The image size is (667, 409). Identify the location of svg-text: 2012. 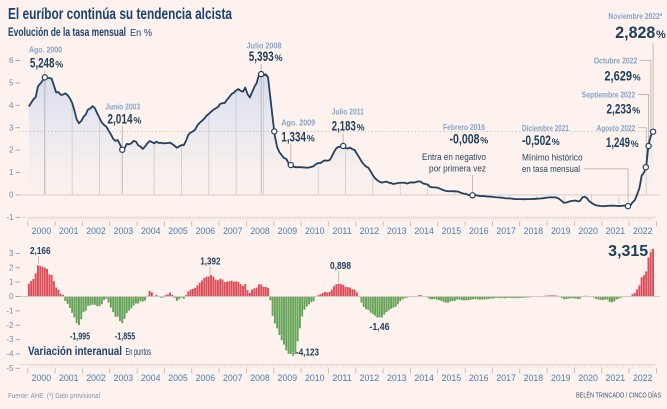
(370, 378).